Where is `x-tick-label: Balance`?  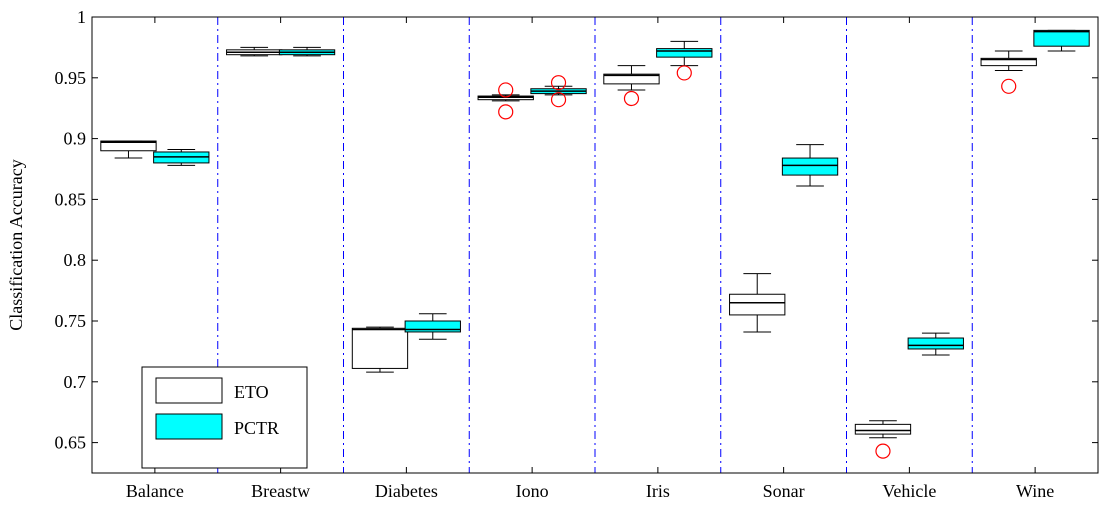 x-tick-label: Balance is located at coordinates (155, 491).